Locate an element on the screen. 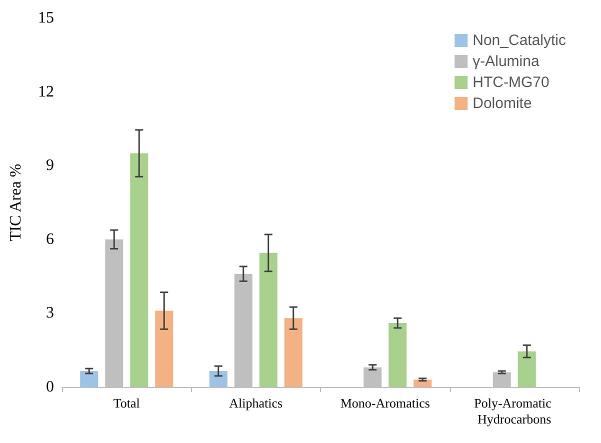 The image size is (601, 443). y-tick-label: 0 is located at coordinates (50, 387).